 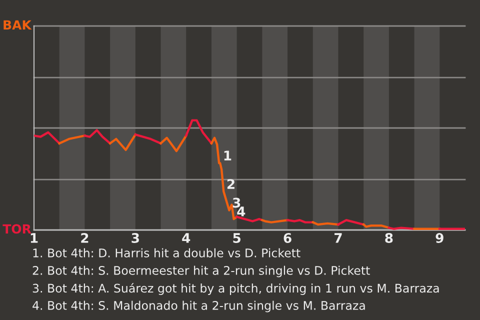 I want to click on x-tick-label: 1, so click(x=34, y=238).